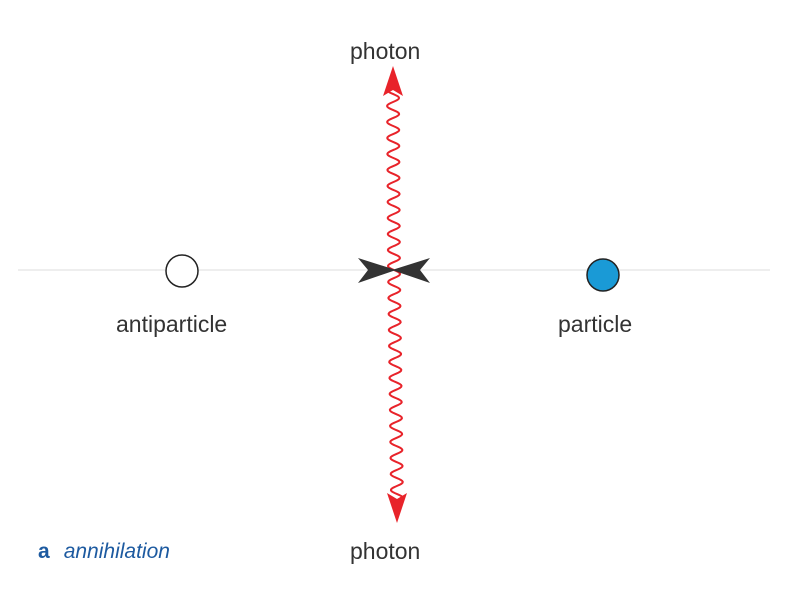 The height and width of the screenshot is (592, 789). Describe the element at coordinates (385, 51) in the screenshot. I see `photon-top-label: photon` at that location.